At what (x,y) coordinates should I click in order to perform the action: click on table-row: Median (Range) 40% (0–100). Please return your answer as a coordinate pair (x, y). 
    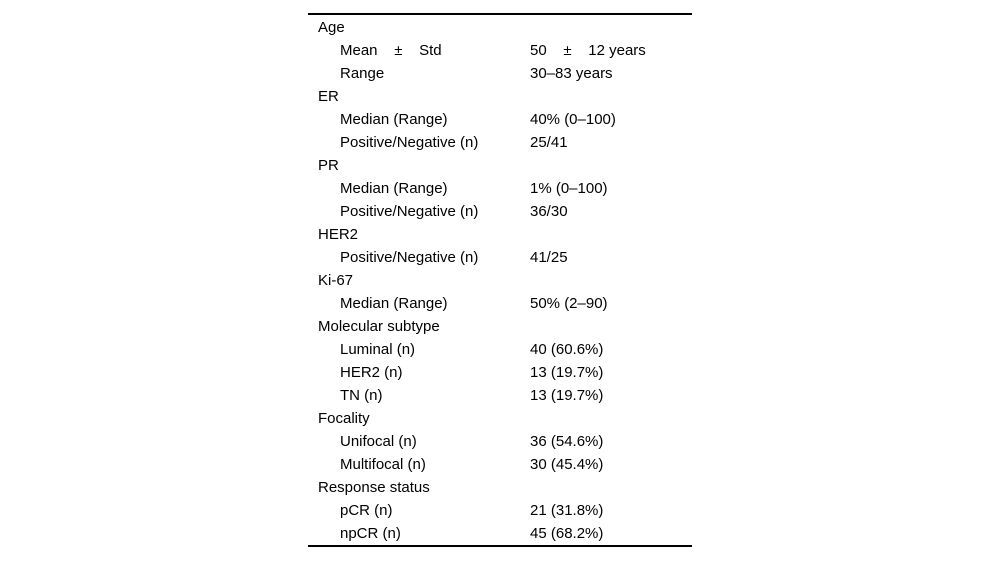
    Looking at the image, I should click on (500, 119).